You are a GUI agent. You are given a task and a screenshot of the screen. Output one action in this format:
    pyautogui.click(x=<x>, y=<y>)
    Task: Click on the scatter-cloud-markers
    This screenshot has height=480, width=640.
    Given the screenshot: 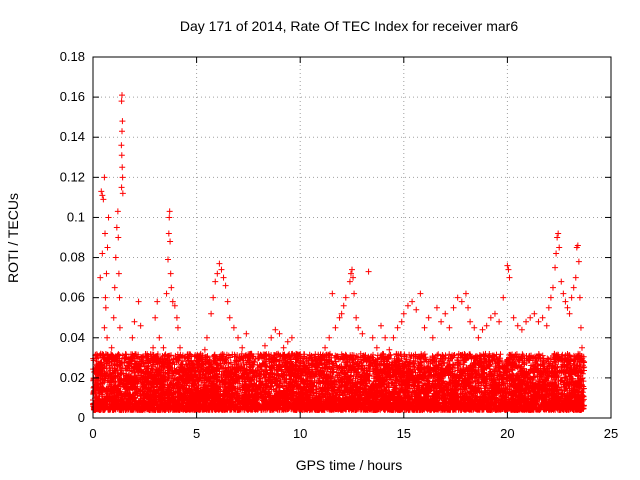 What is the action you would take?
    pyautogui.click(x=339, y=381)
    